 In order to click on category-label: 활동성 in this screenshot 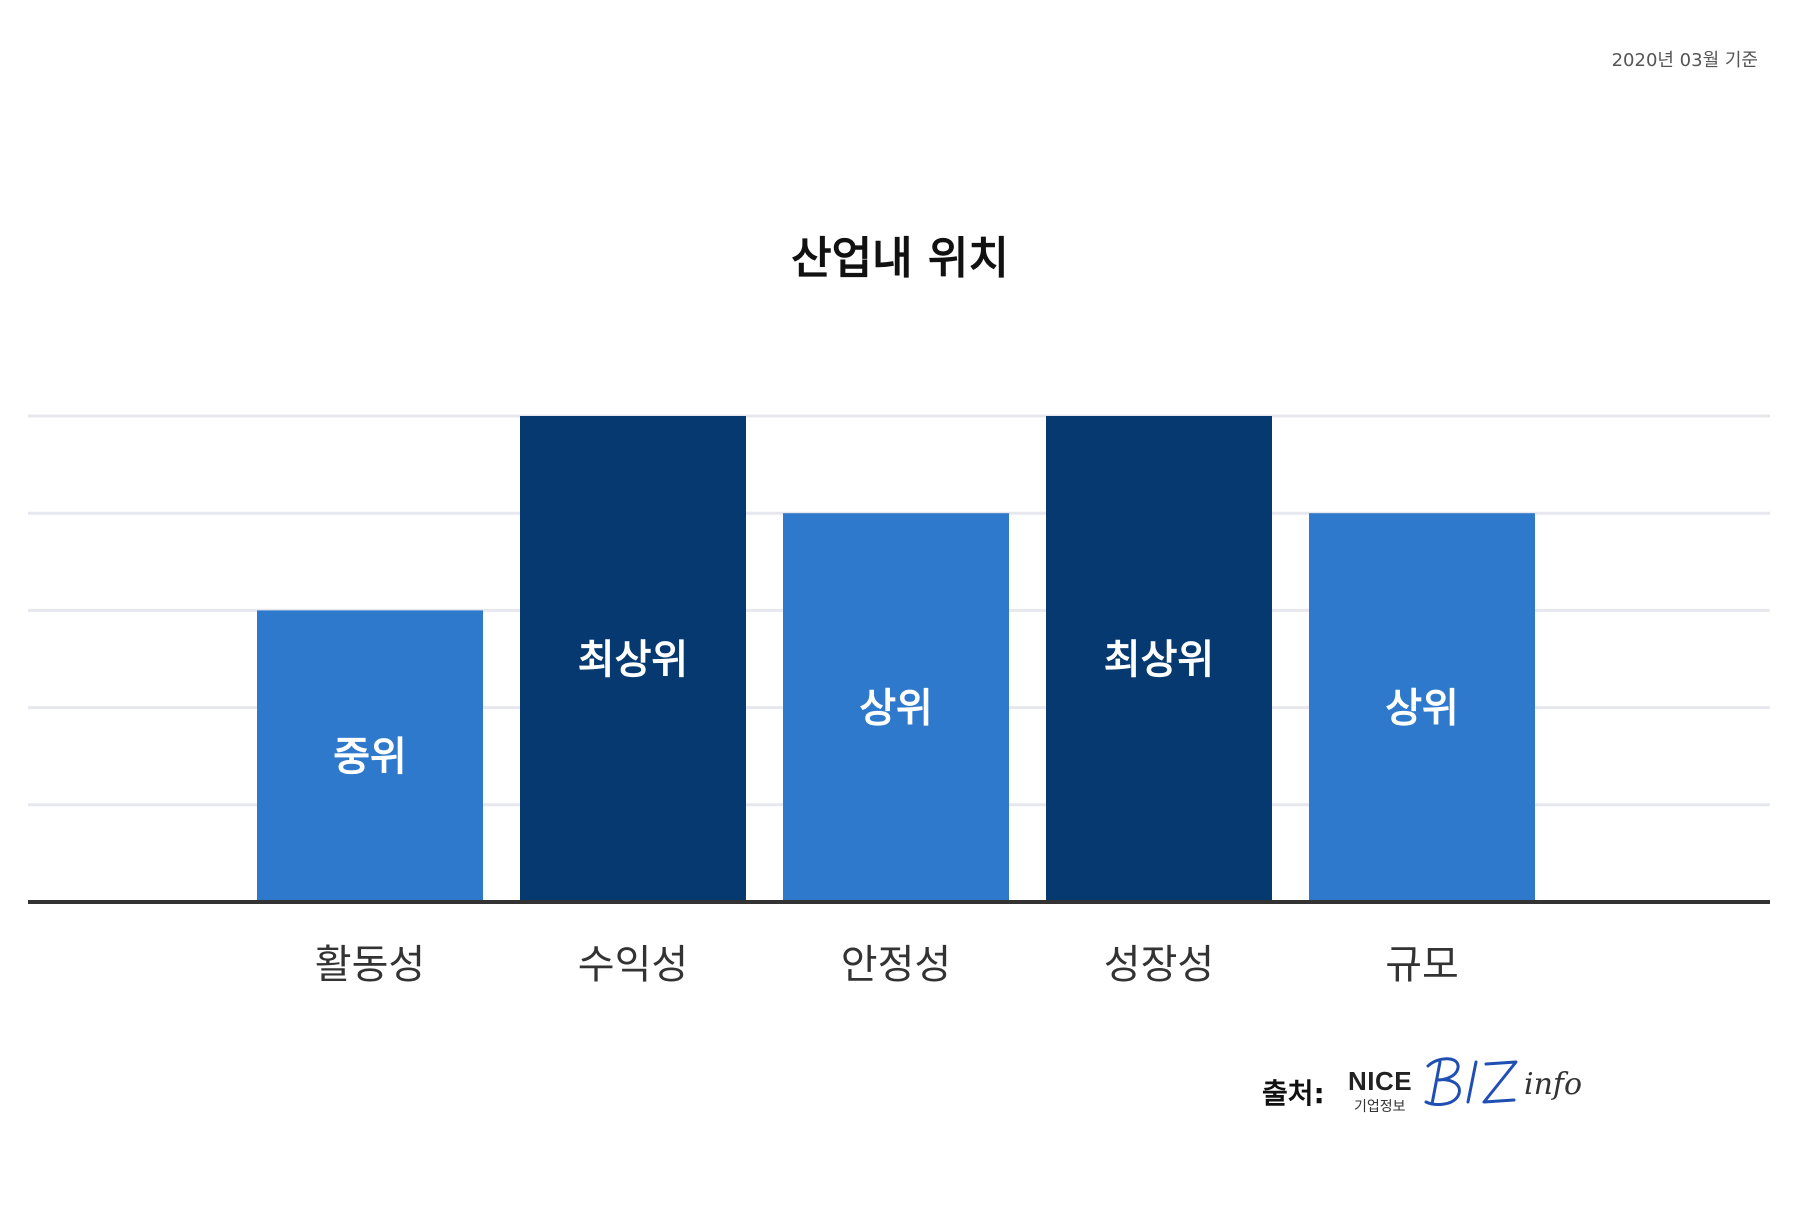, I will do `click(370, 965)`.